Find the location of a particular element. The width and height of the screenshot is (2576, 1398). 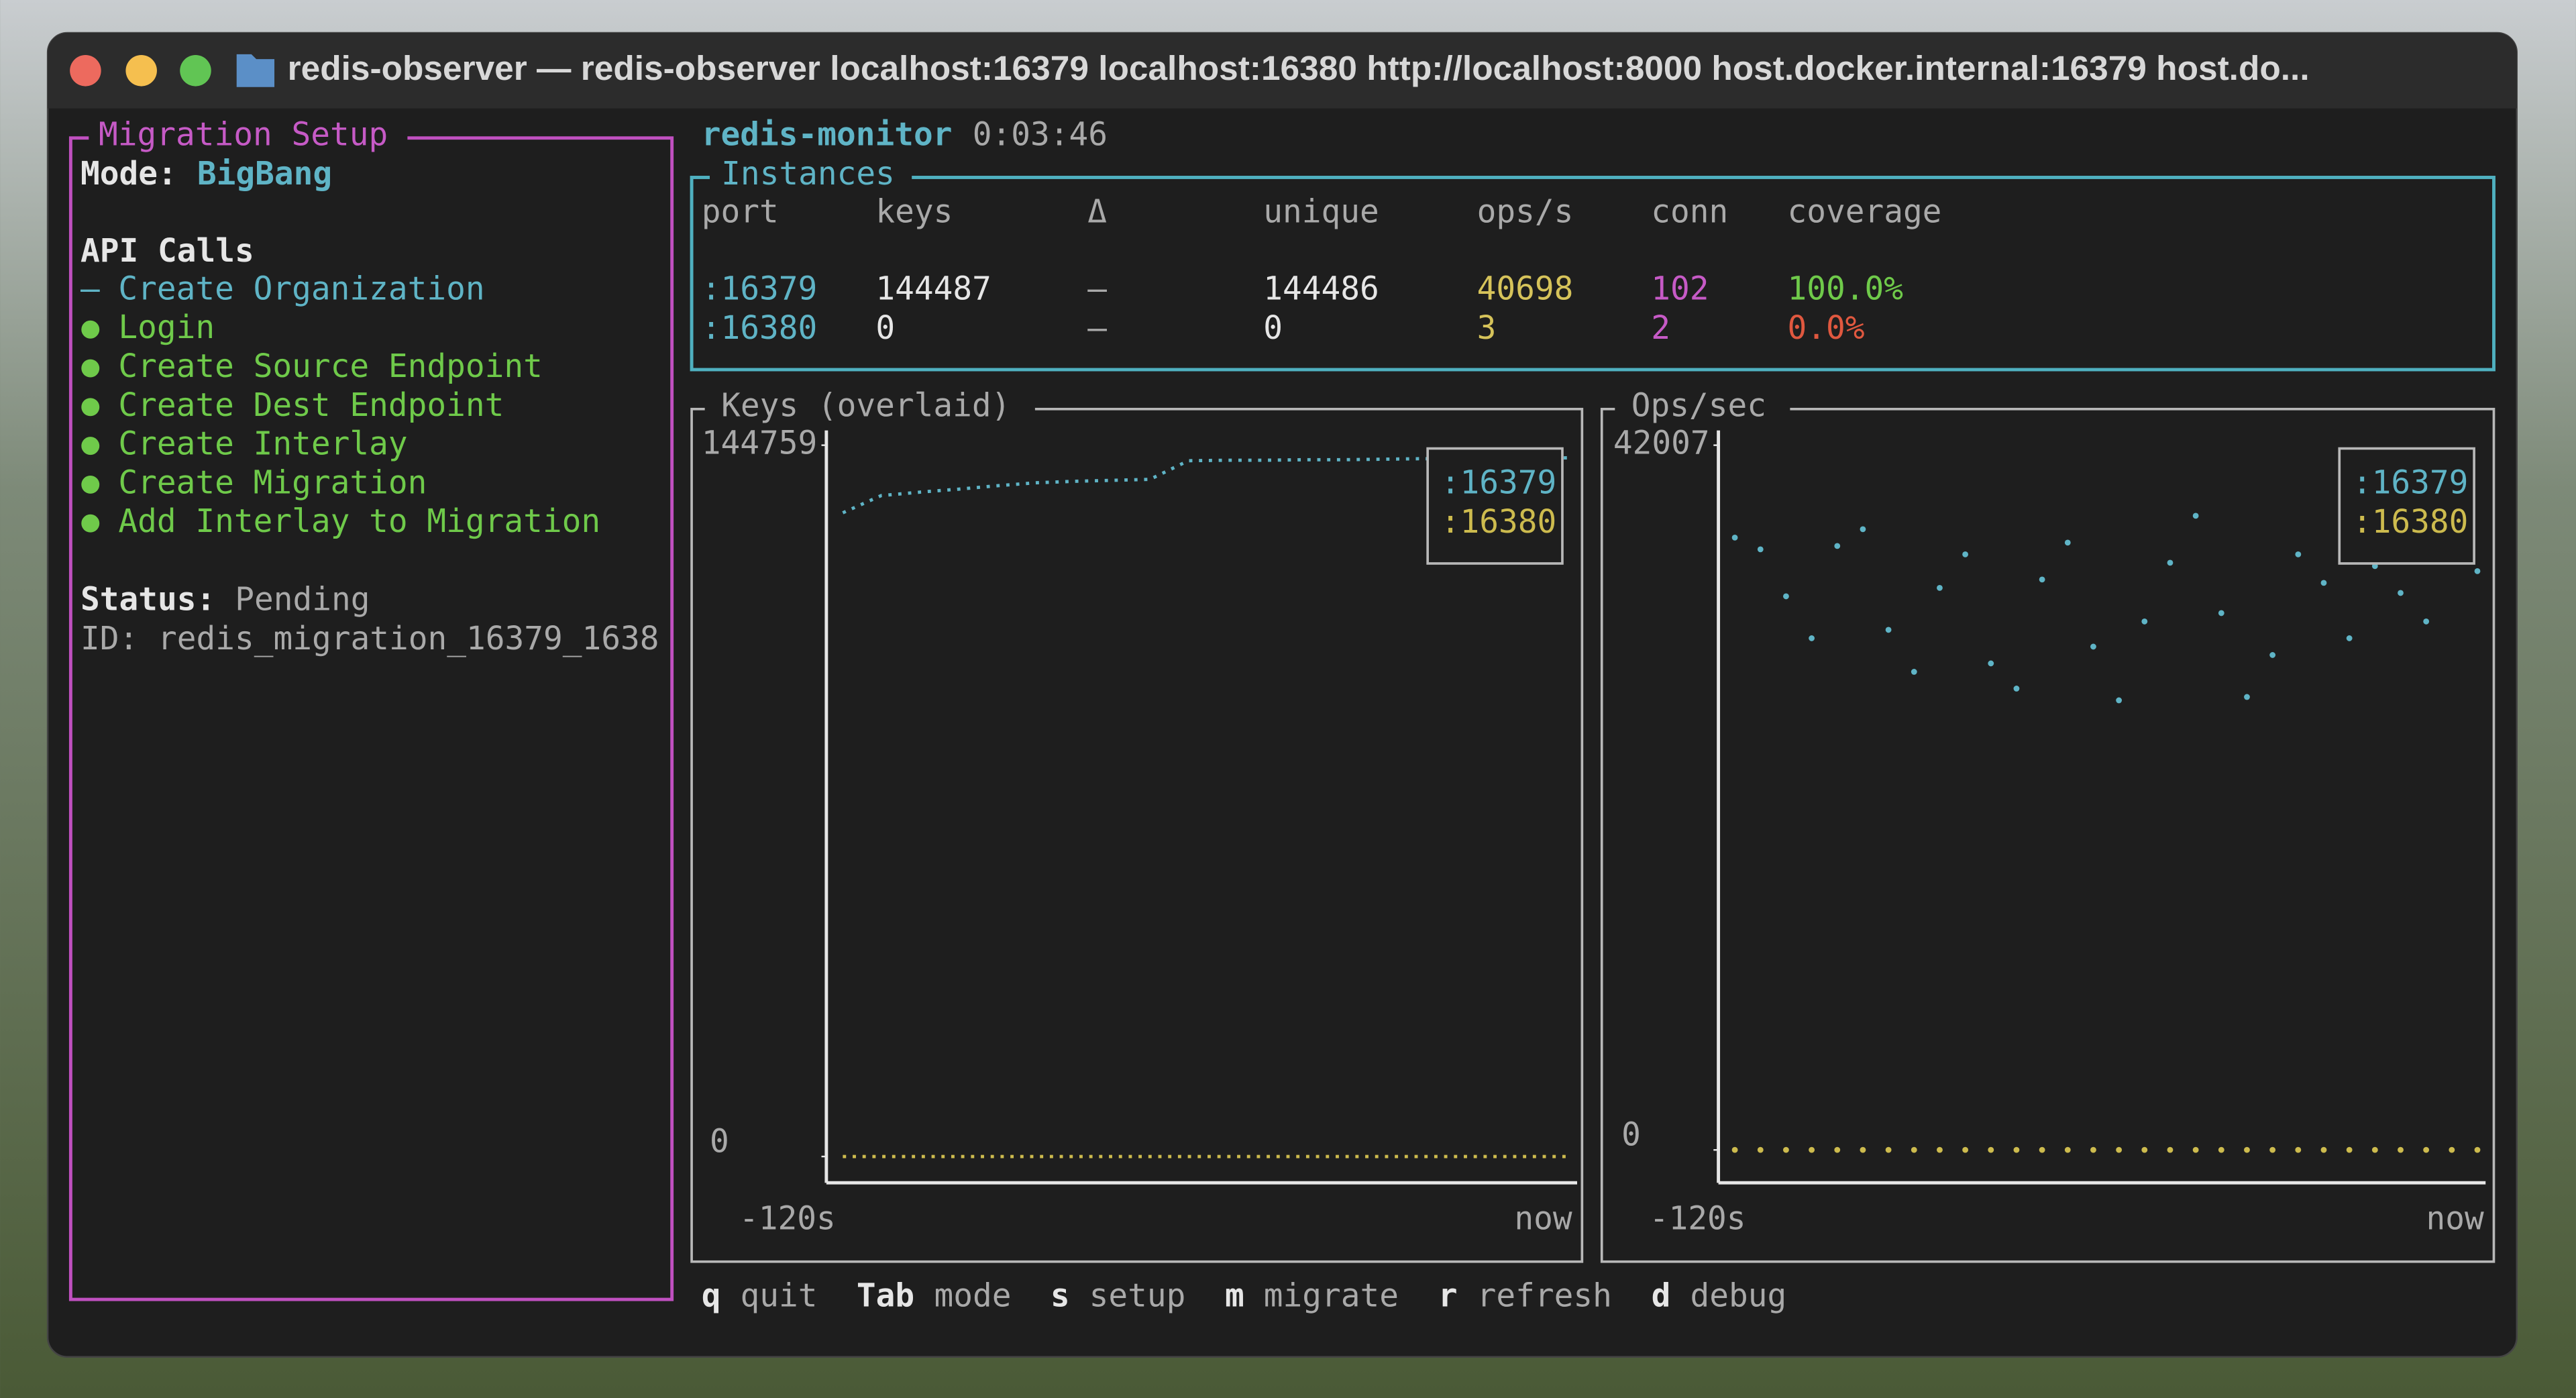

title-bar is located at coordinates (1282, 70).